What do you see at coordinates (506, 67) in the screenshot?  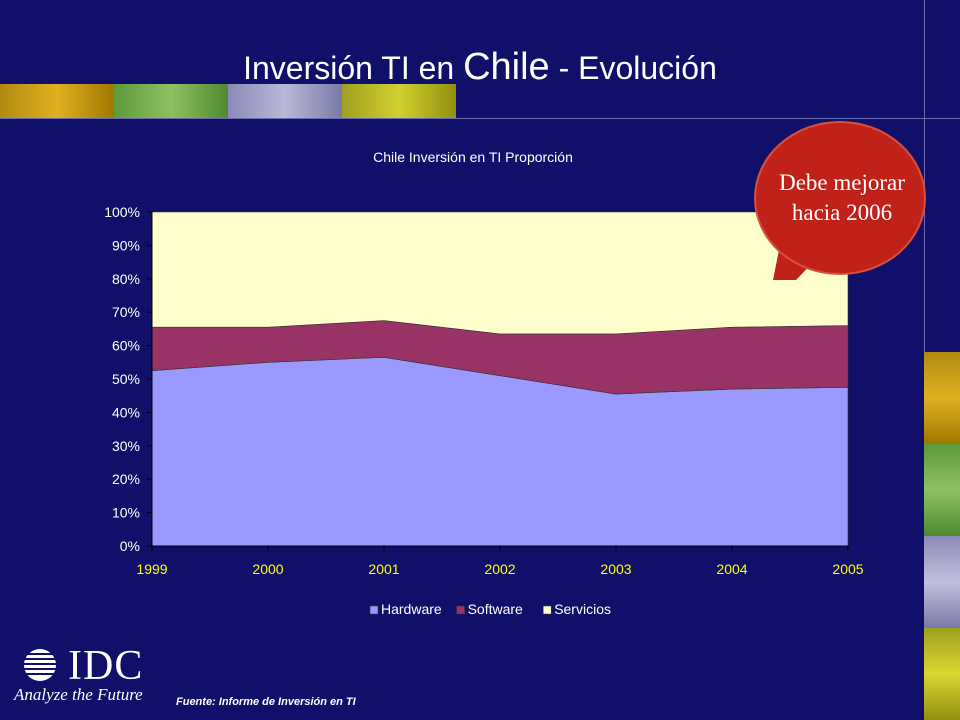 I see `title-part-2: Chile` at bounding box center [506, 67].